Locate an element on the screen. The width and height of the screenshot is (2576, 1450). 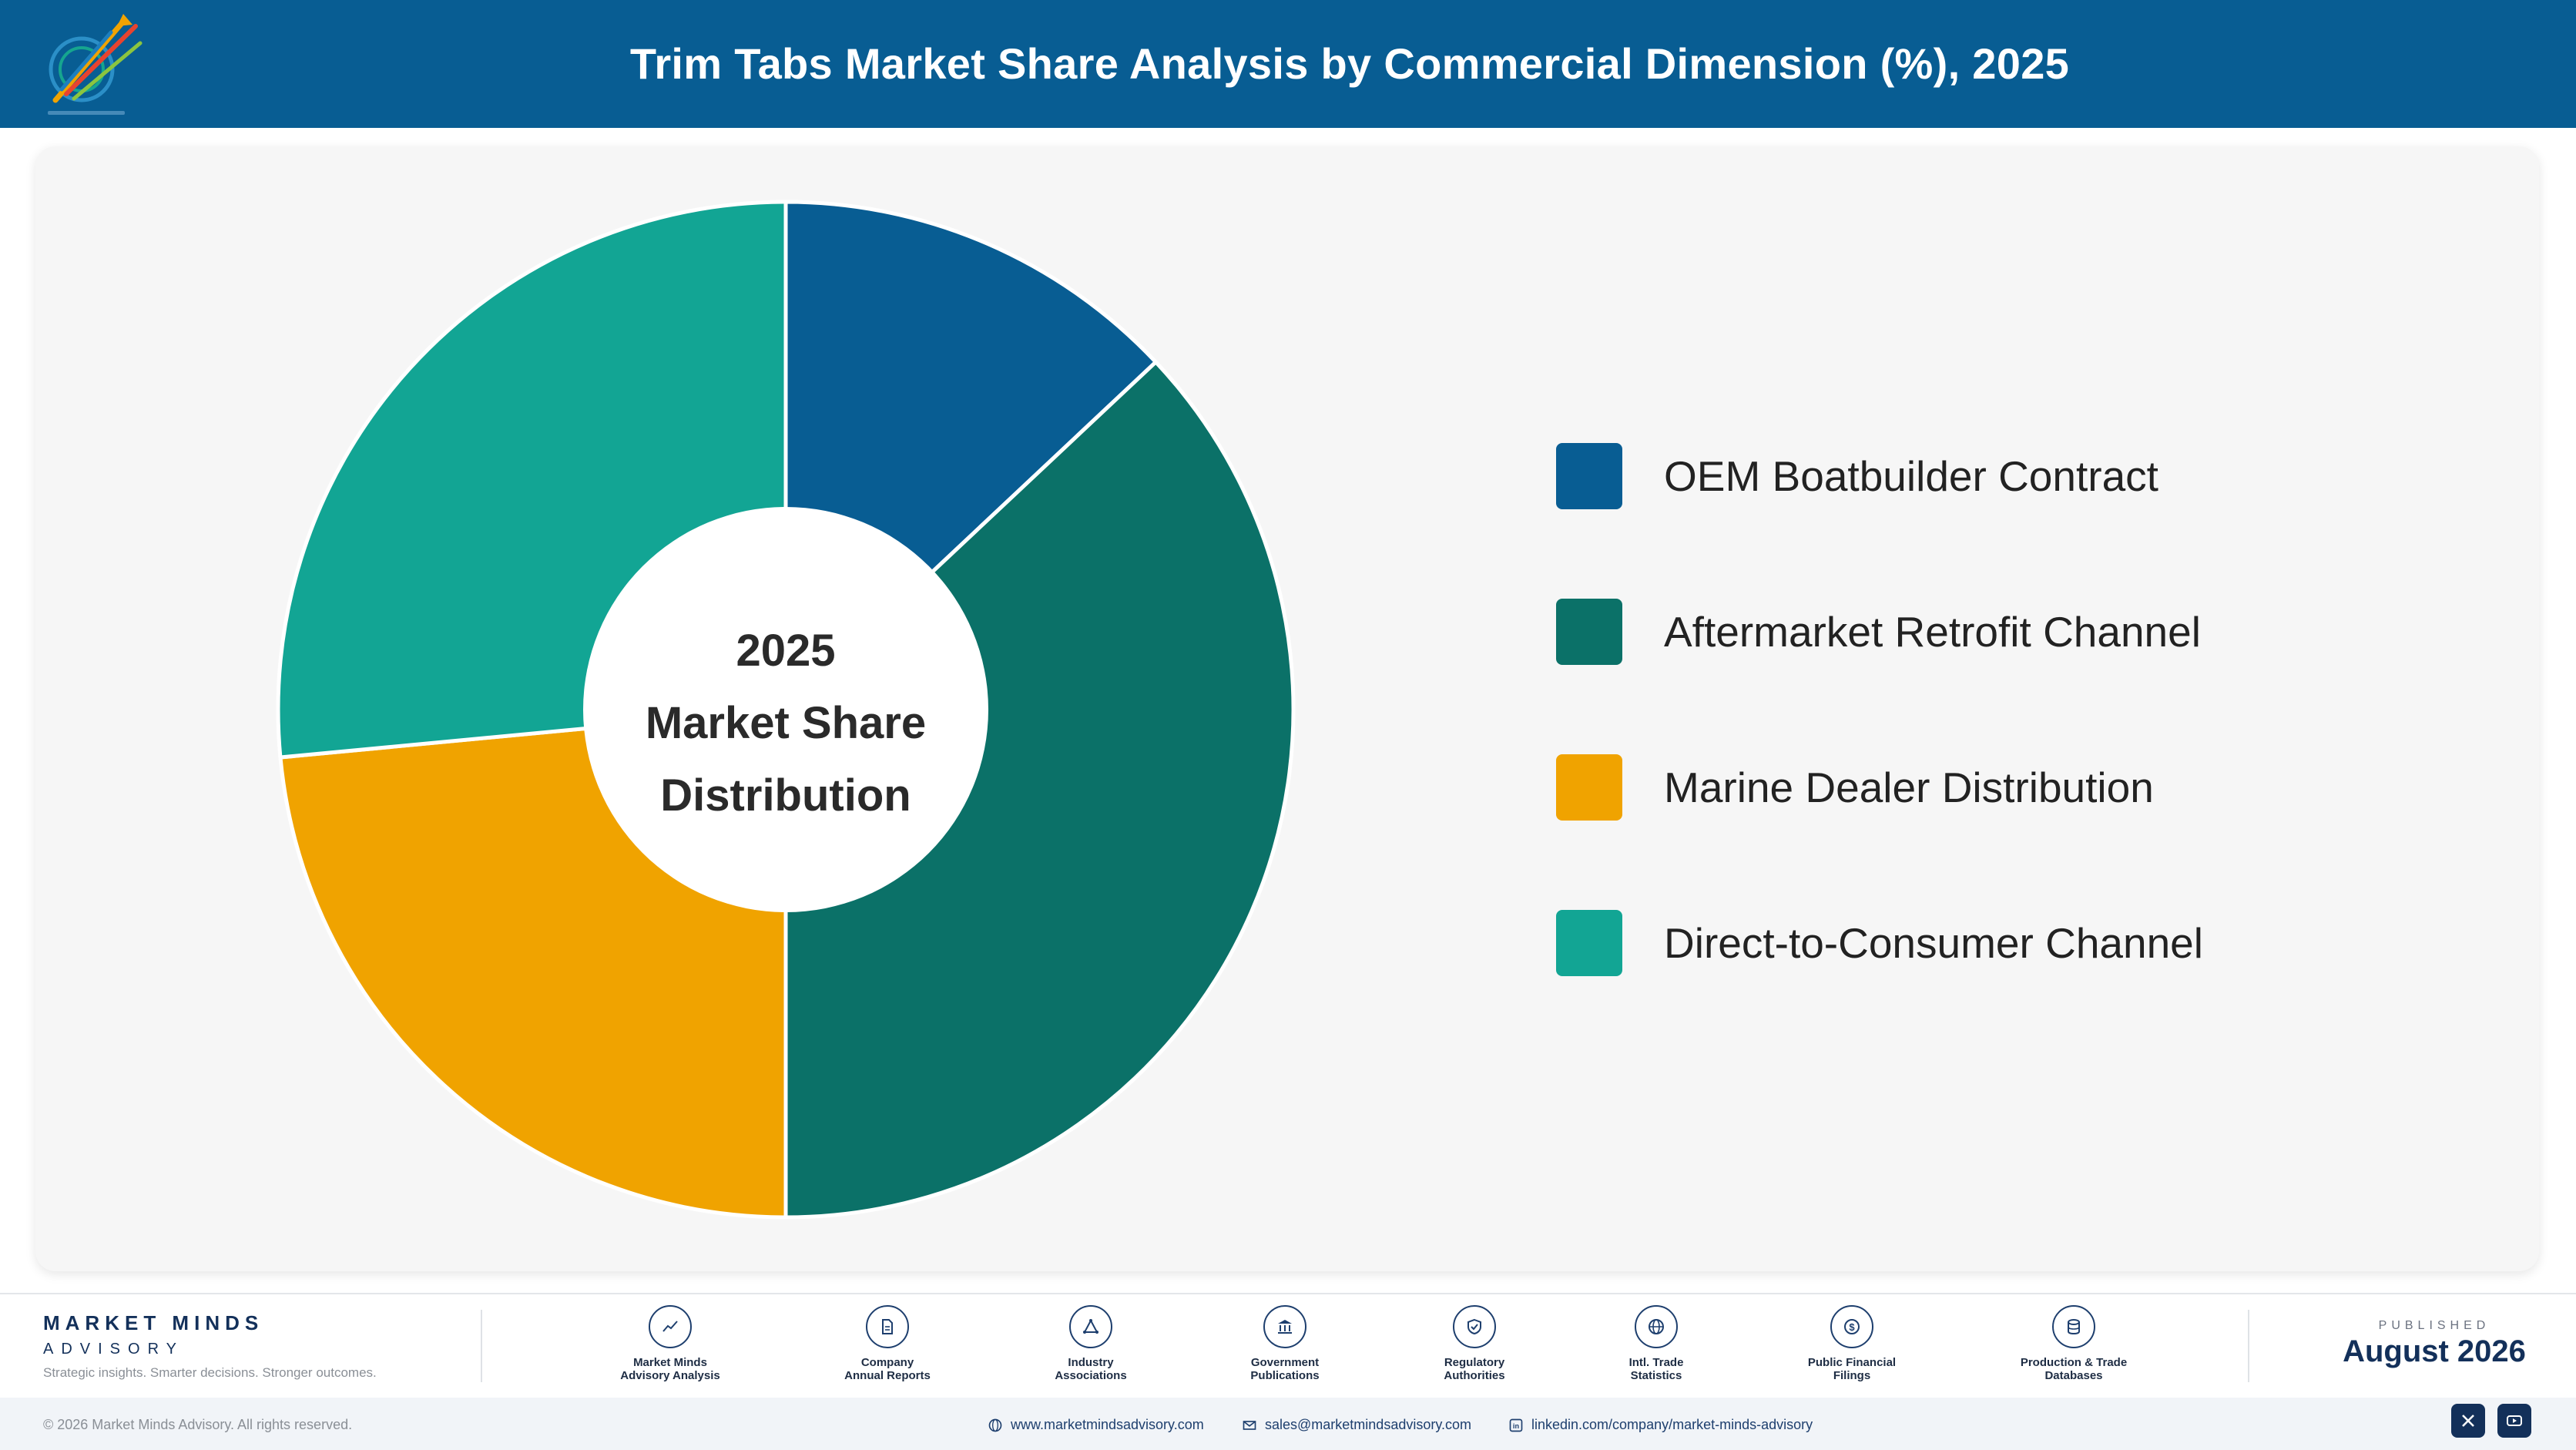
source-label: Regulatory Authorities is located at coordinates (1474, 1369).